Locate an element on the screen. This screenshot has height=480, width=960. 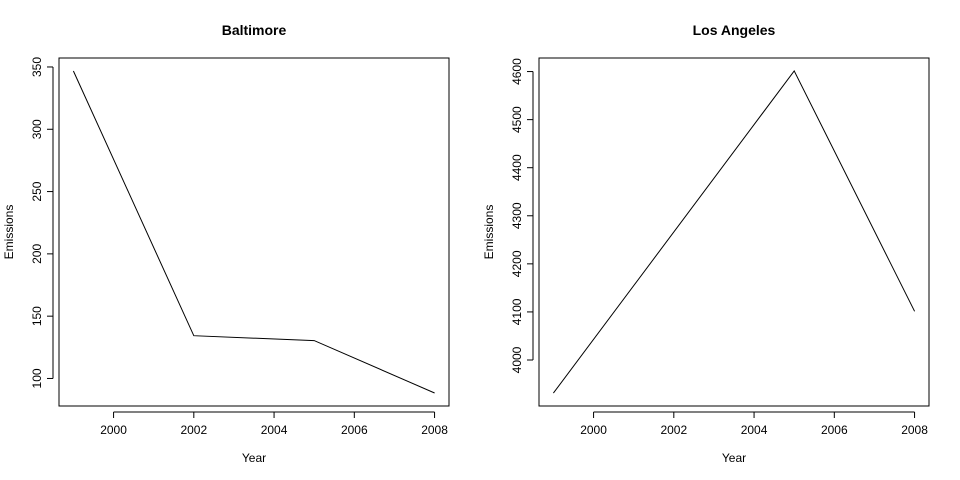
baltimore-x-tick-label: 2006 is located at coordinates (354, 430).